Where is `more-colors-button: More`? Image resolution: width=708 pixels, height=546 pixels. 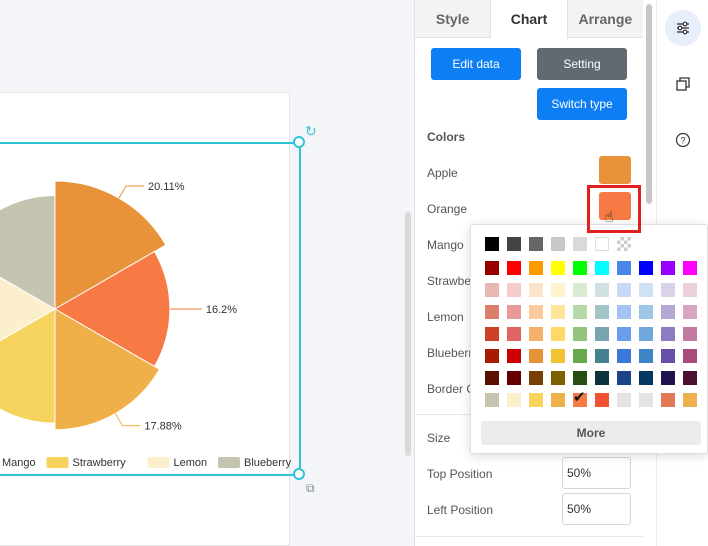
more-colors-button: More is located at coordinates (591, 433).